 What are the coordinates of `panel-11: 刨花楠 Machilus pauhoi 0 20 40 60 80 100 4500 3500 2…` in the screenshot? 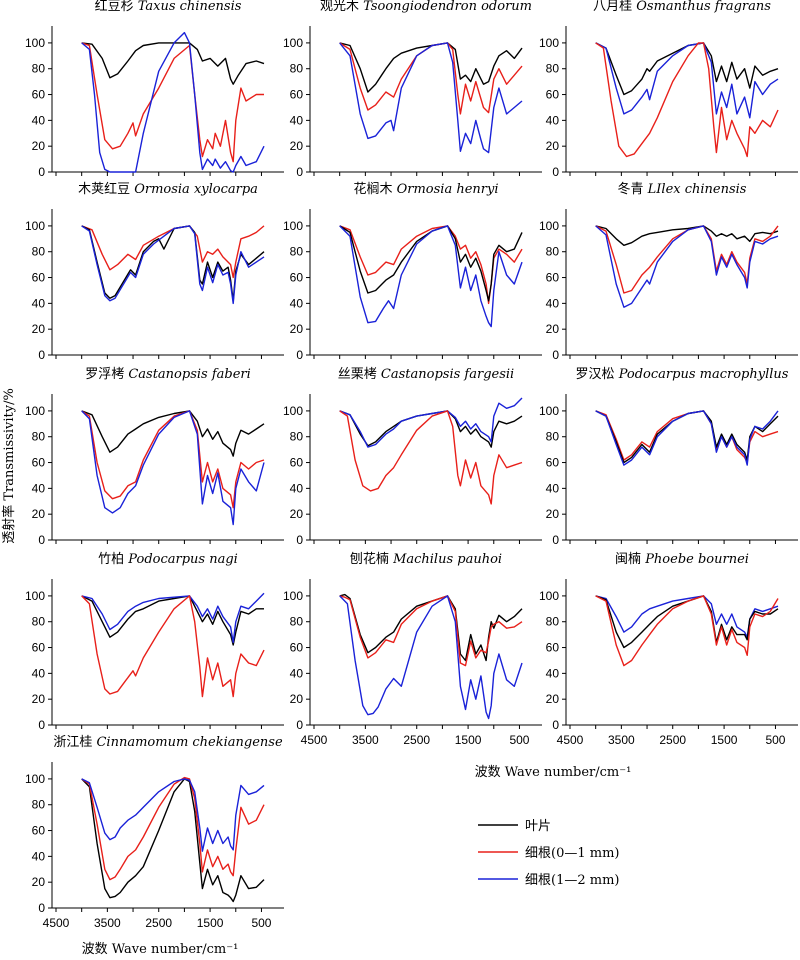 It's located at (412, 649).